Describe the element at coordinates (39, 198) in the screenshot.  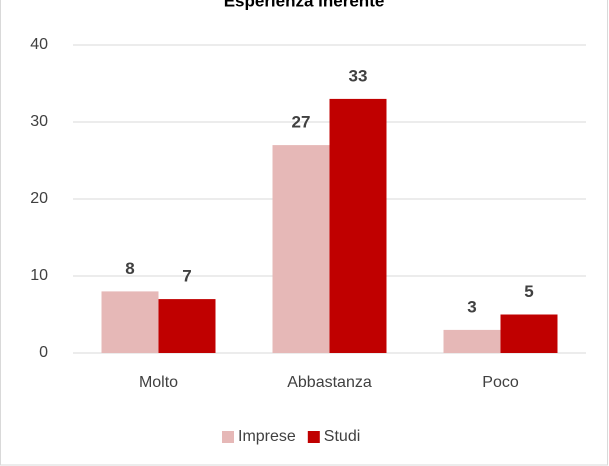
I see `y-tick-label: 20` at that location.